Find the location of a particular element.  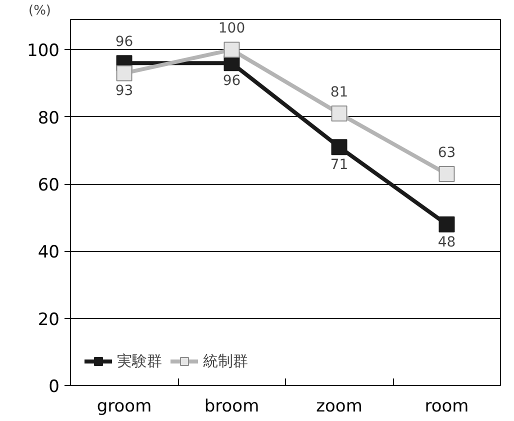

y-tick-label: 60 is located at coordinates (49, 186).